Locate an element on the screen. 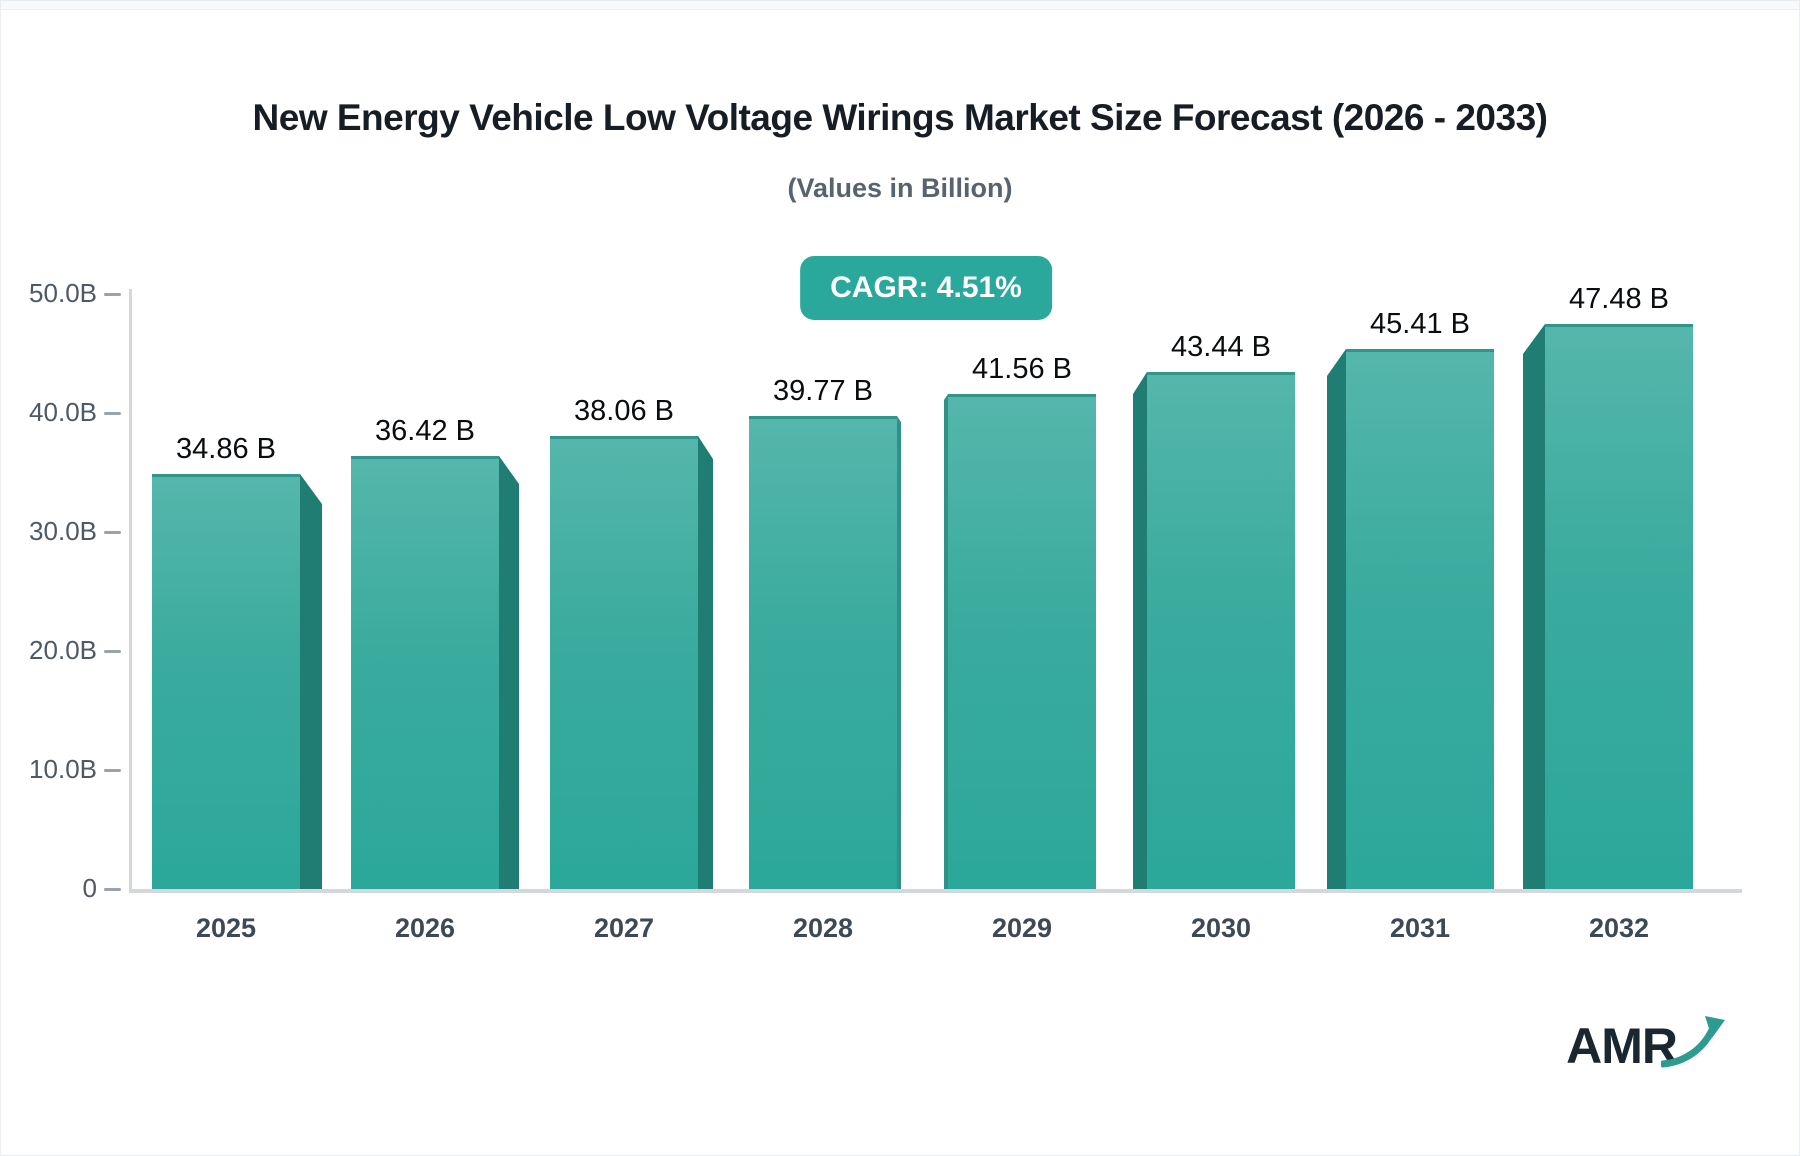 Image resolution: width=1800 pixels, height=1156 pixels. bar-value-label: 43.44 B is located at coordinates (1221, 347).